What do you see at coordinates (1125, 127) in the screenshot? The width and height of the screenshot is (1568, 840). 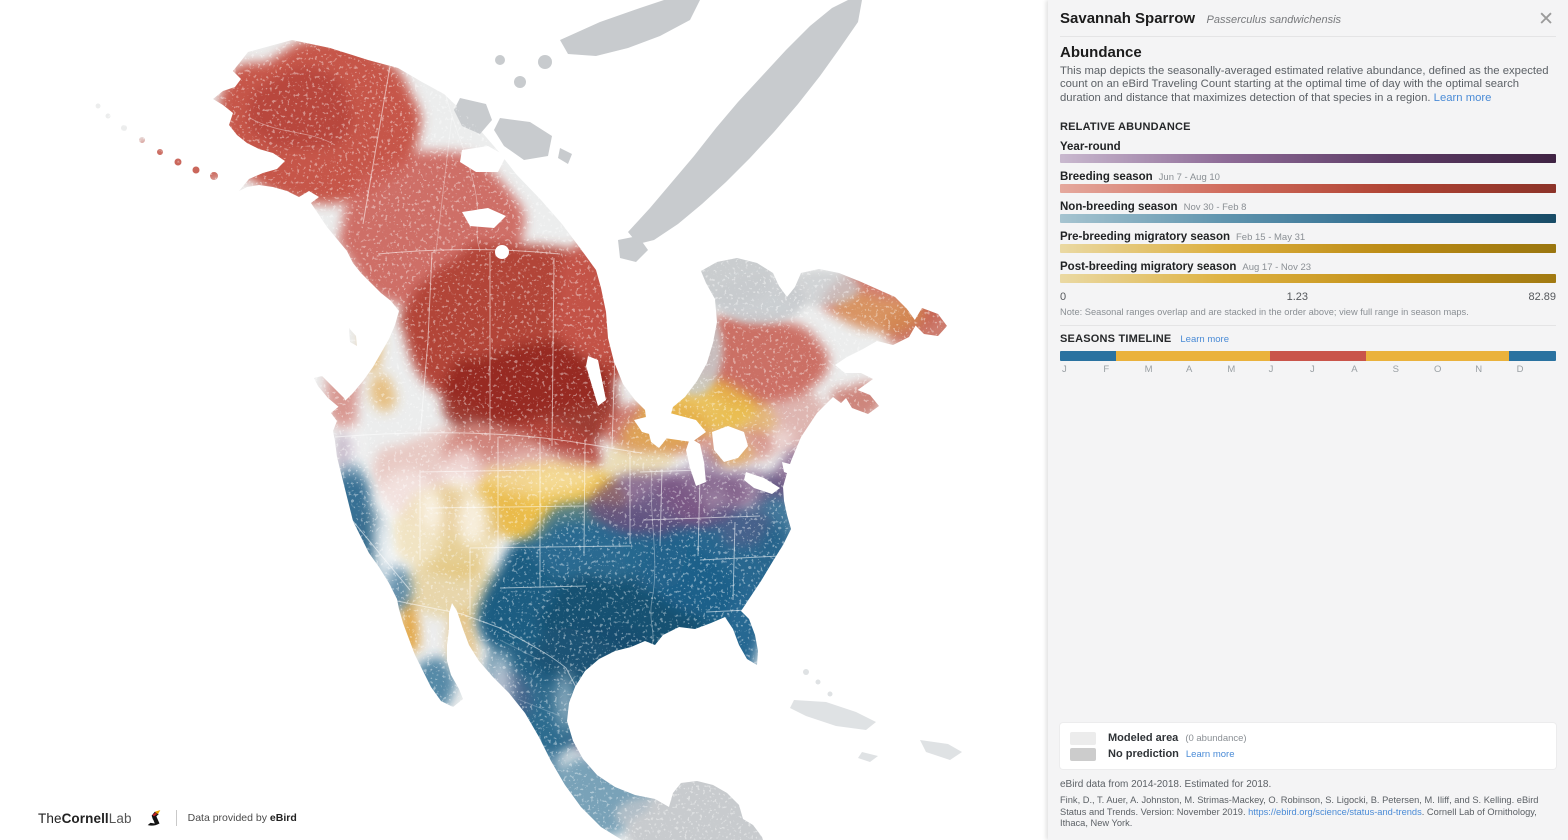 I see `relative-abundance-title: RELATIVE ABUNDANCE` at bounding box center [1125, 127].